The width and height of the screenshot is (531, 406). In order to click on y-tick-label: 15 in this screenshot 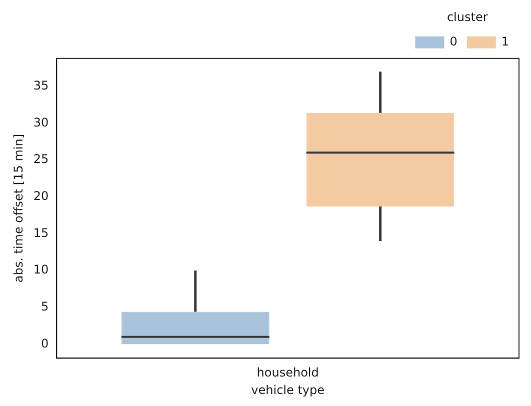, I will do `click(41, 233)`.